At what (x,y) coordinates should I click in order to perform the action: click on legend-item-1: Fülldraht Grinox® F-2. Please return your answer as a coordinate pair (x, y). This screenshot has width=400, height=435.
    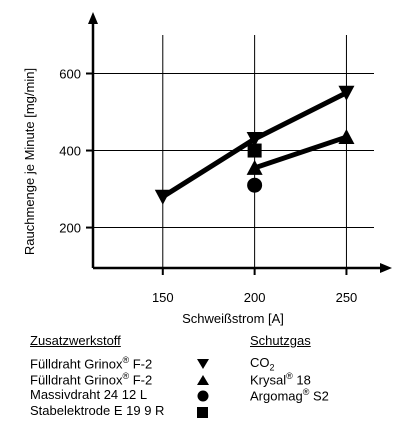
    Looking at the image, I should click on (91, 363).